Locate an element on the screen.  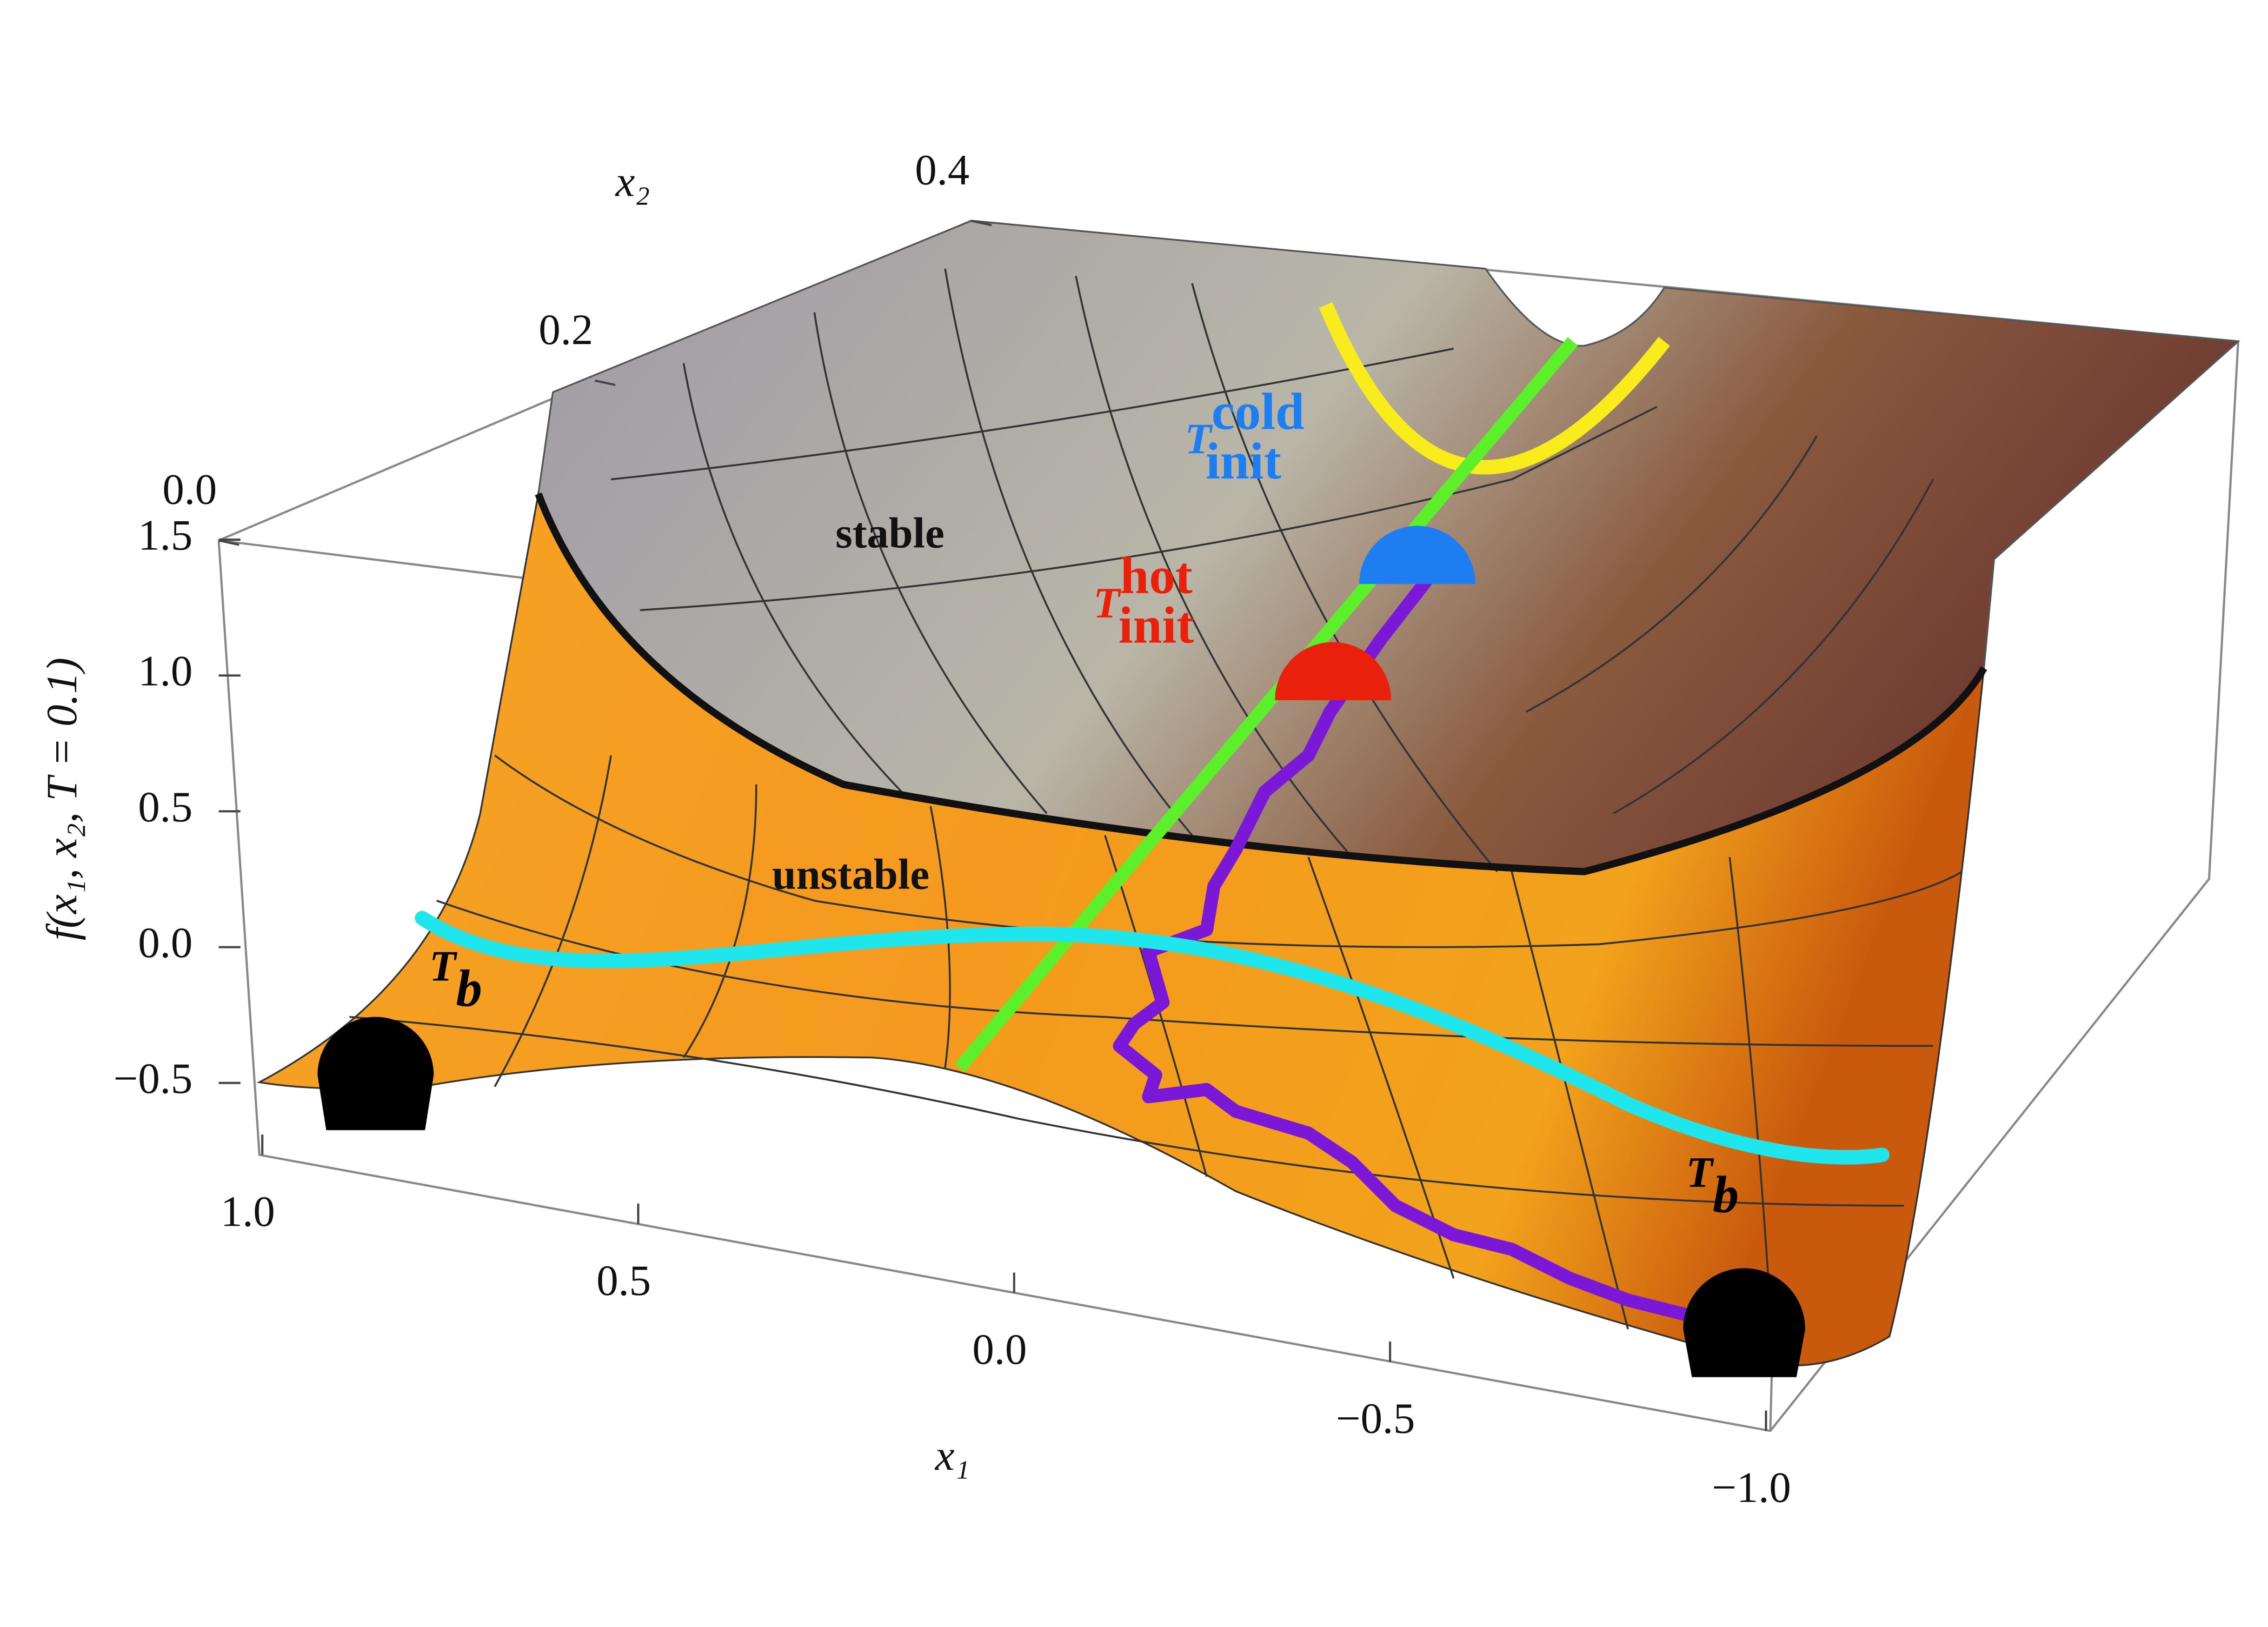
cold-marker is located at coordinates (1417, 554).